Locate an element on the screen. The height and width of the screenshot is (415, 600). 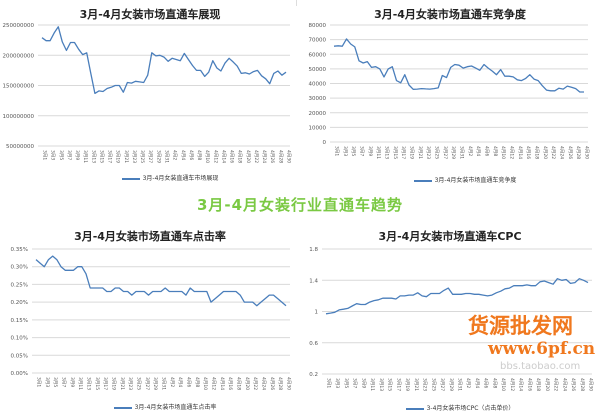
y-tick-label: 50000 is located at coordinates (318, 70).